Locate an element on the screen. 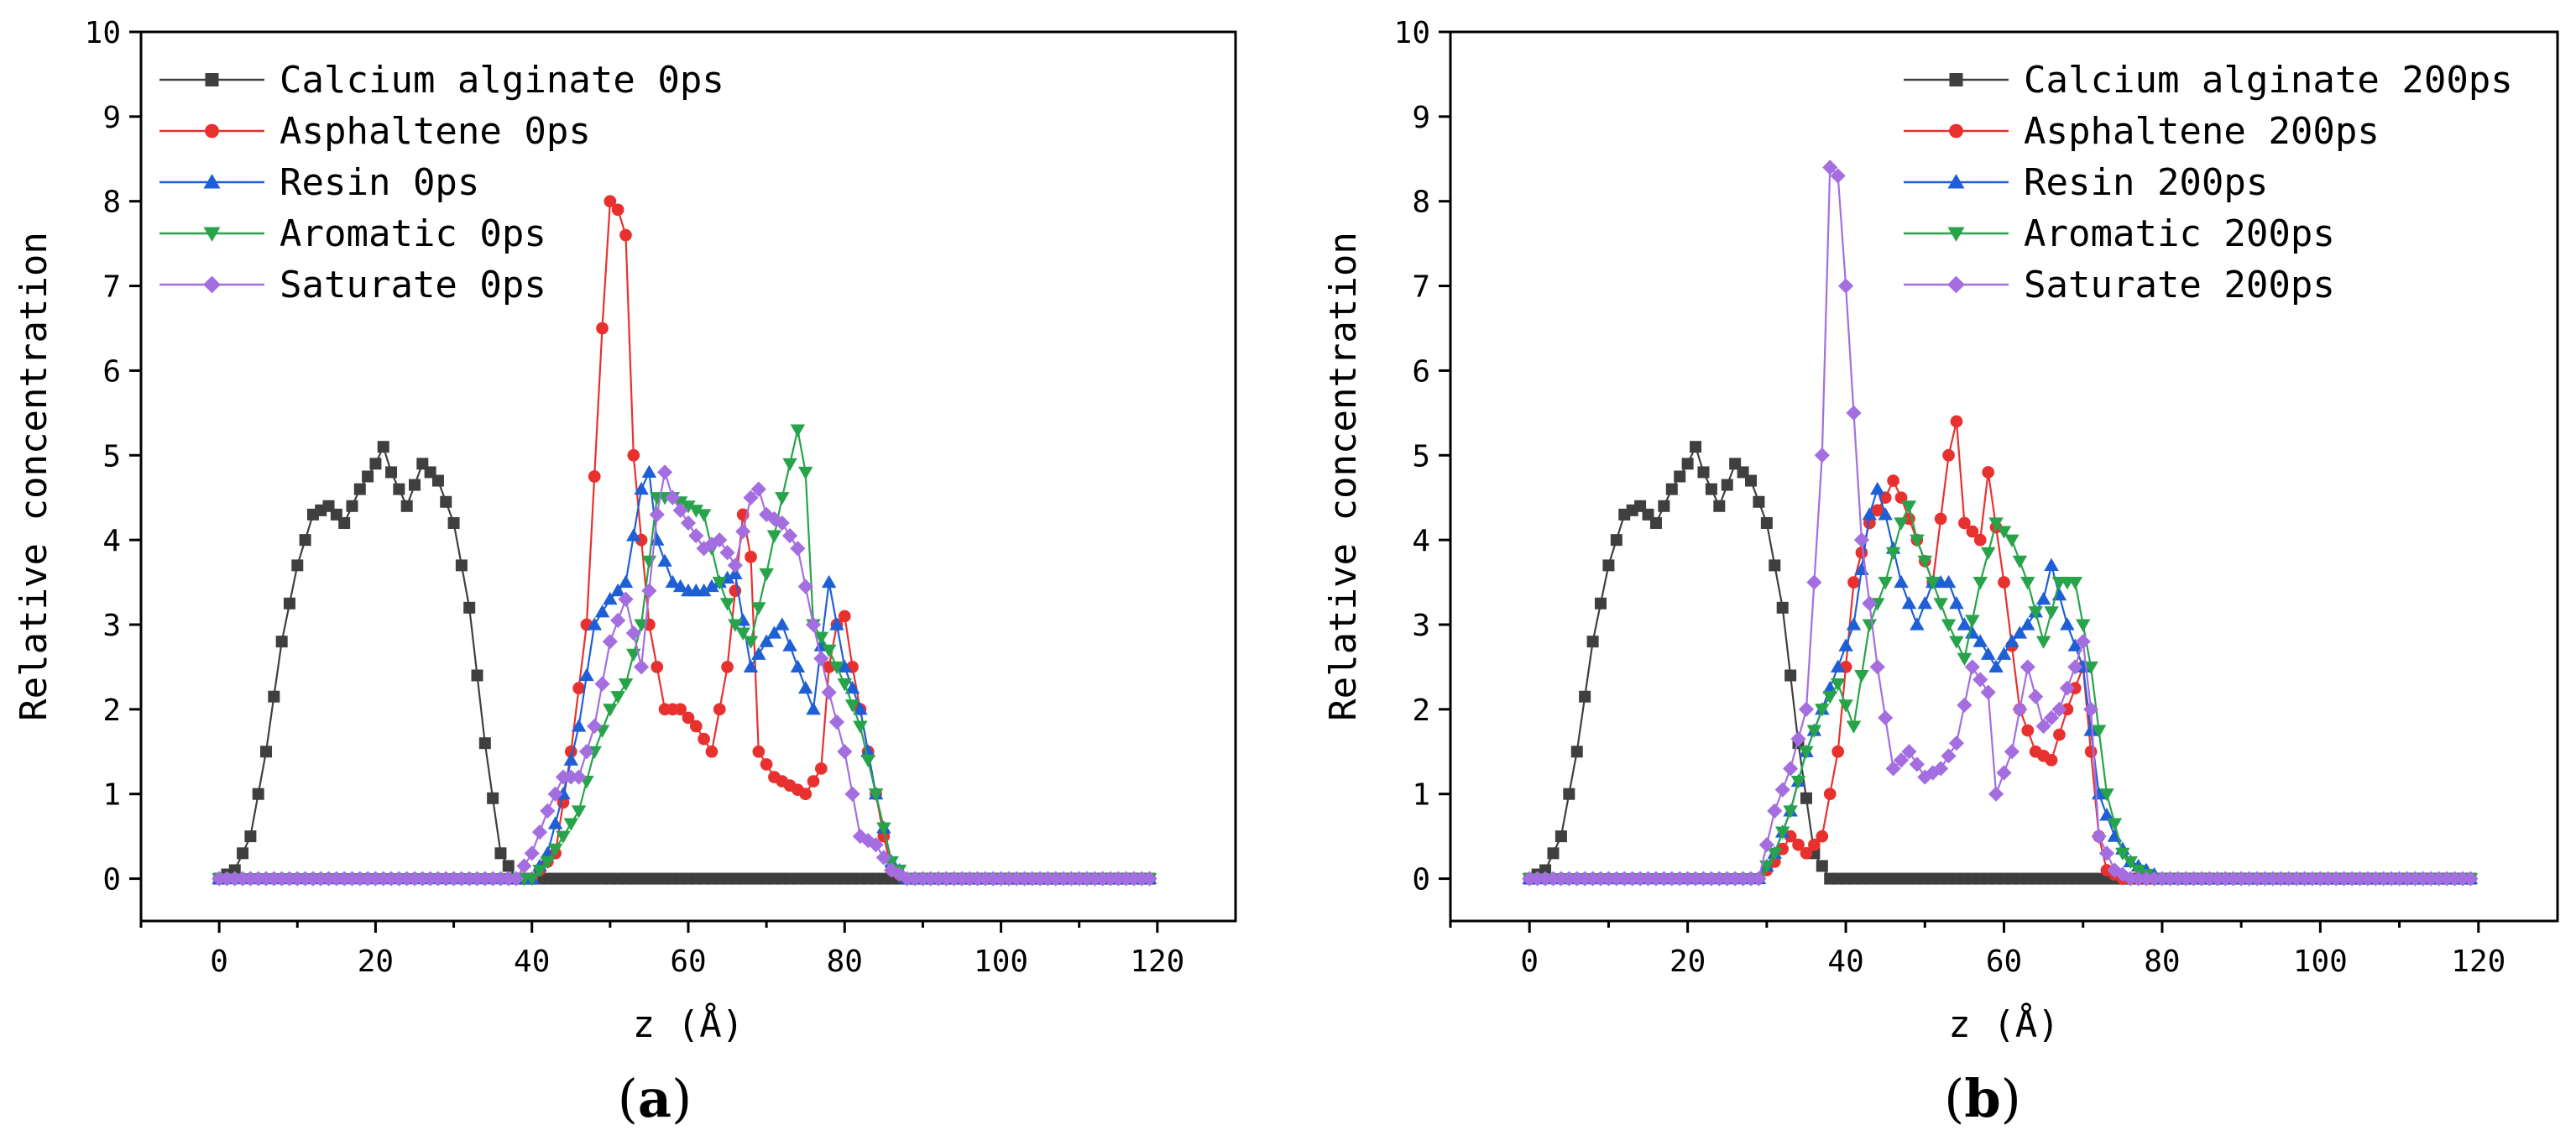 This screenshot has height=1146, width=2576. x-tick-label: 20 is located at coordinates (376, 962).